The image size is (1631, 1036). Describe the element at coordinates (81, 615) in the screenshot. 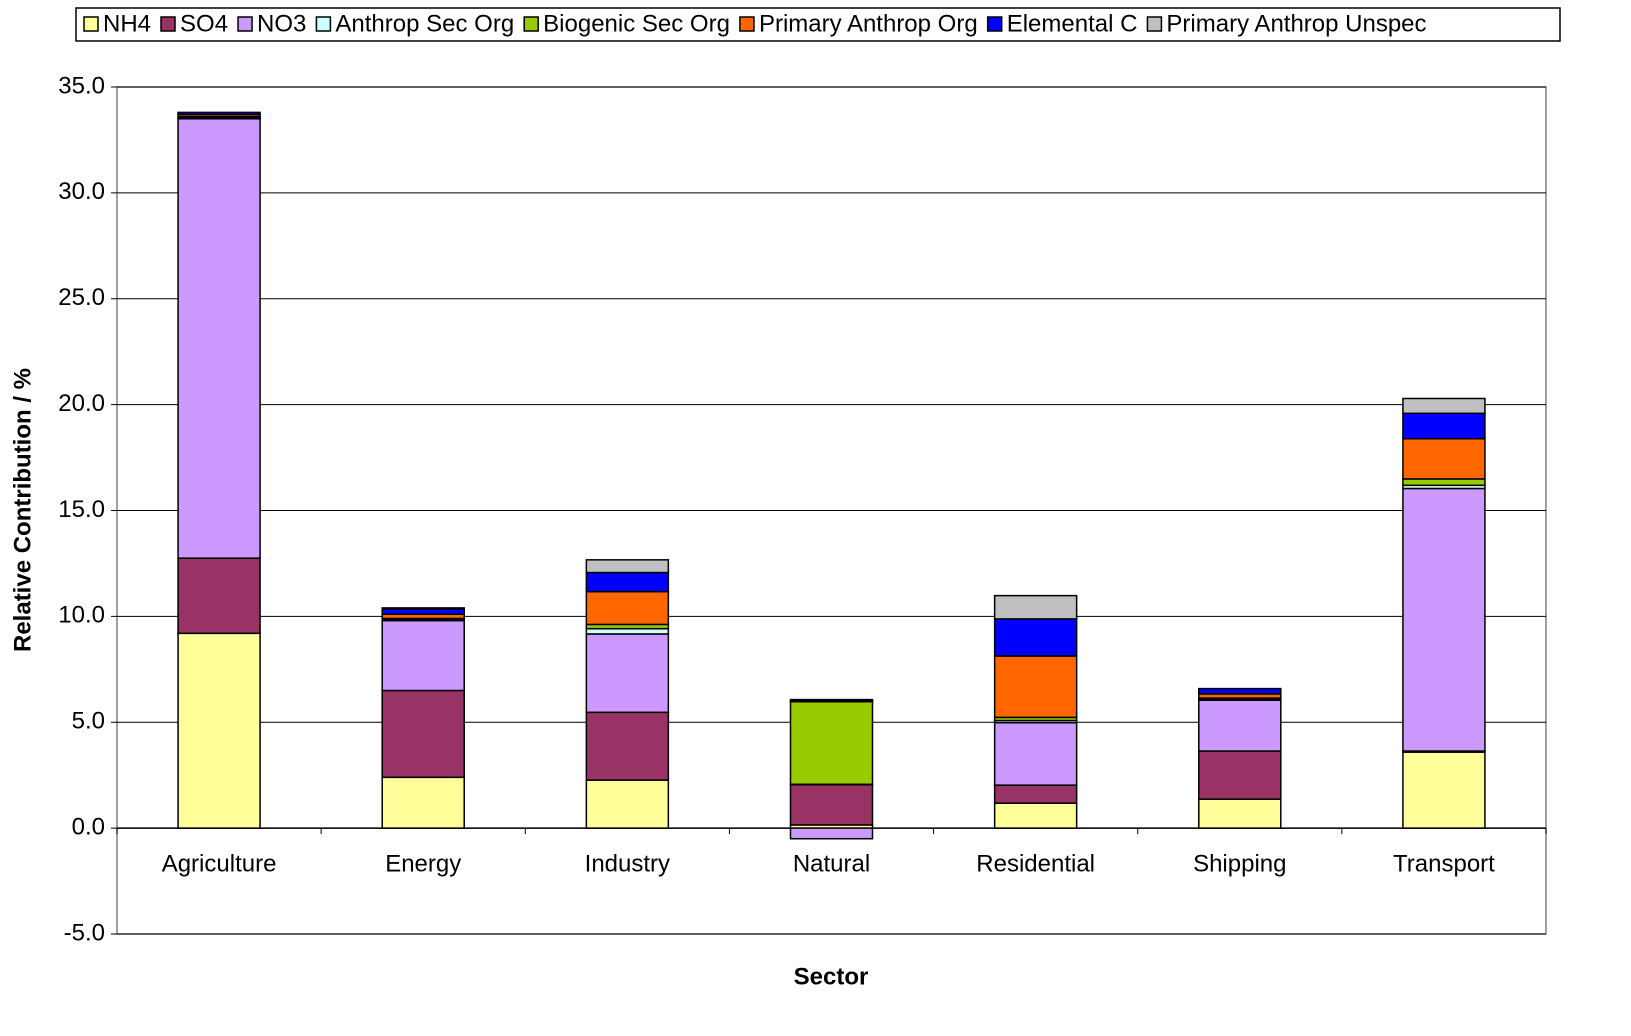

I see `y-tick-label: 10.0` at that location.